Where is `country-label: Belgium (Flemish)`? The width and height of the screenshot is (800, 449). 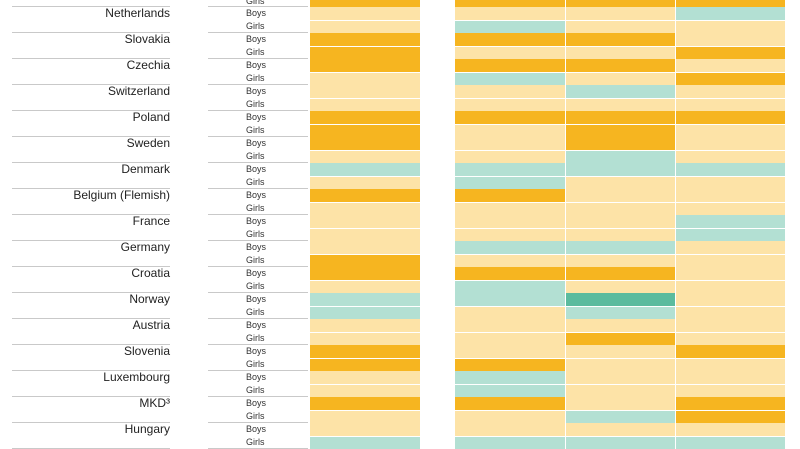
country-label: Belgium (Flemish) is located at coordinates (121, 195).